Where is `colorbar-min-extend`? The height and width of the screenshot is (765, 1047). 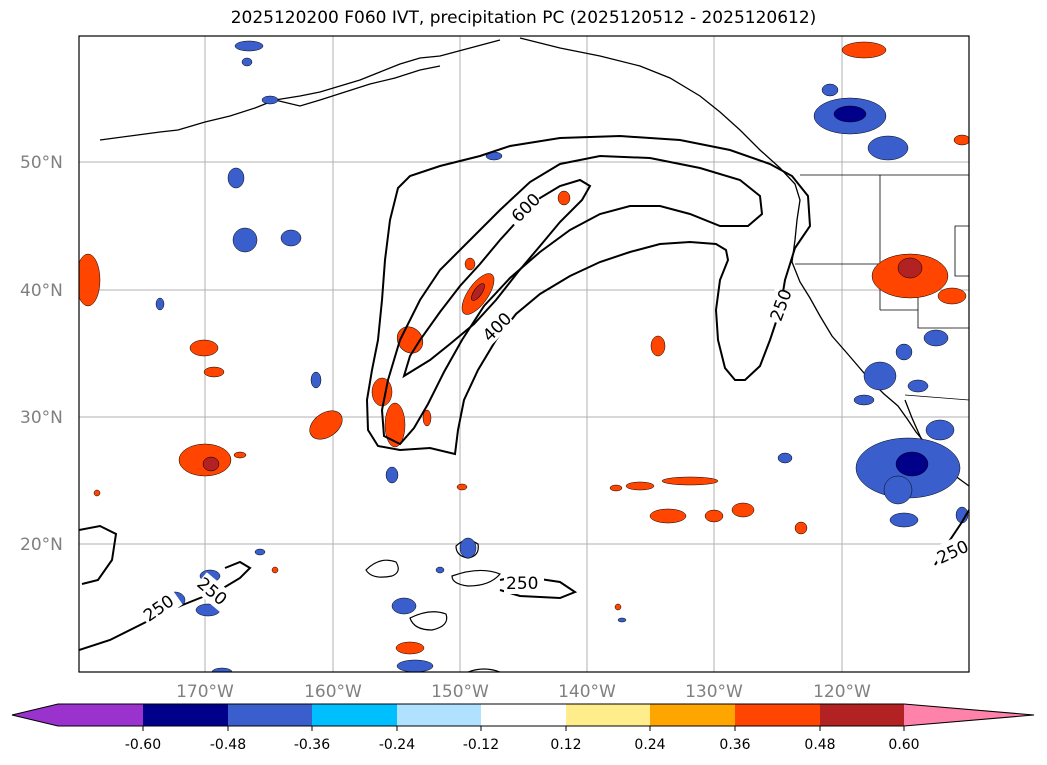 colorbar-min-extend is located at coordinates (35, 715).